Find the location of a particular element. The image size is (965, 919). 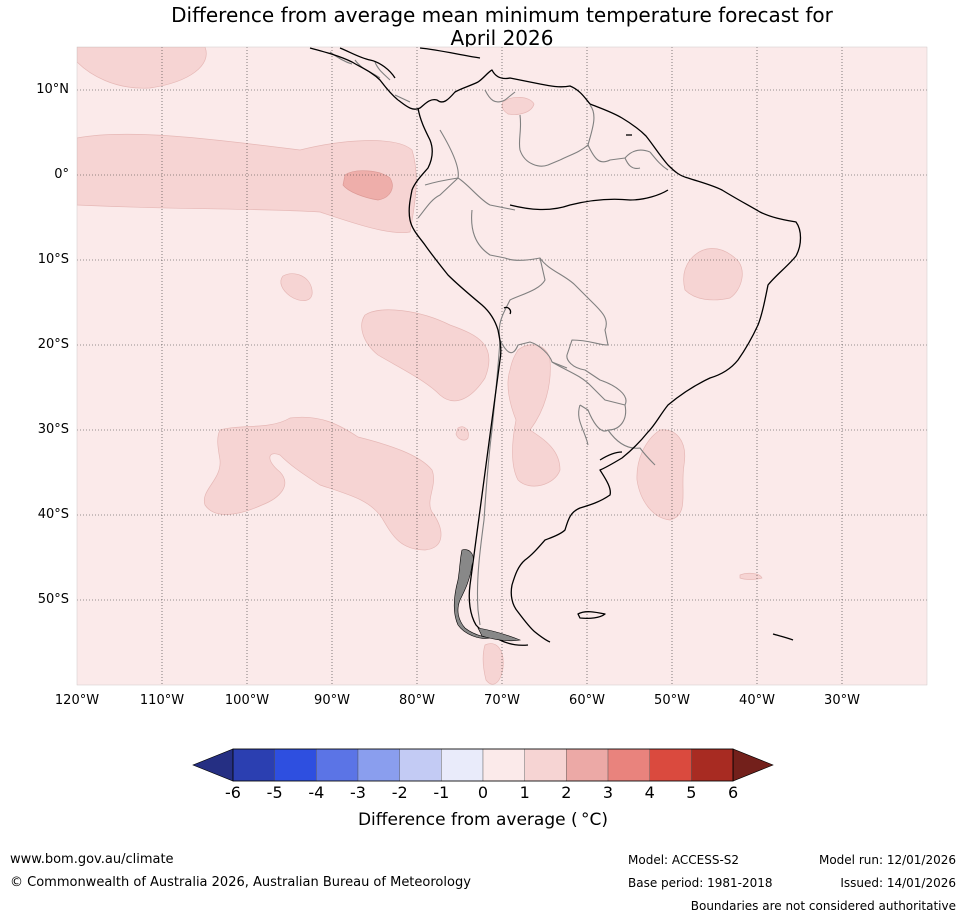

colorbar-tick-label: 1 is located at coordinates (524, 792).